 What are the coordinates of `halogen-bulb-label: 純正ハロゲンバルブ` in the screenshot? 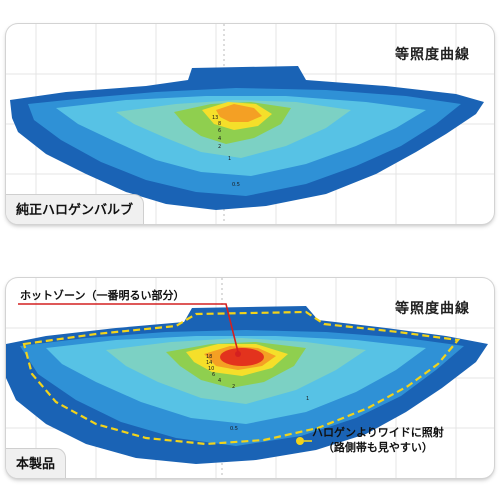 It's located at (75, 209).